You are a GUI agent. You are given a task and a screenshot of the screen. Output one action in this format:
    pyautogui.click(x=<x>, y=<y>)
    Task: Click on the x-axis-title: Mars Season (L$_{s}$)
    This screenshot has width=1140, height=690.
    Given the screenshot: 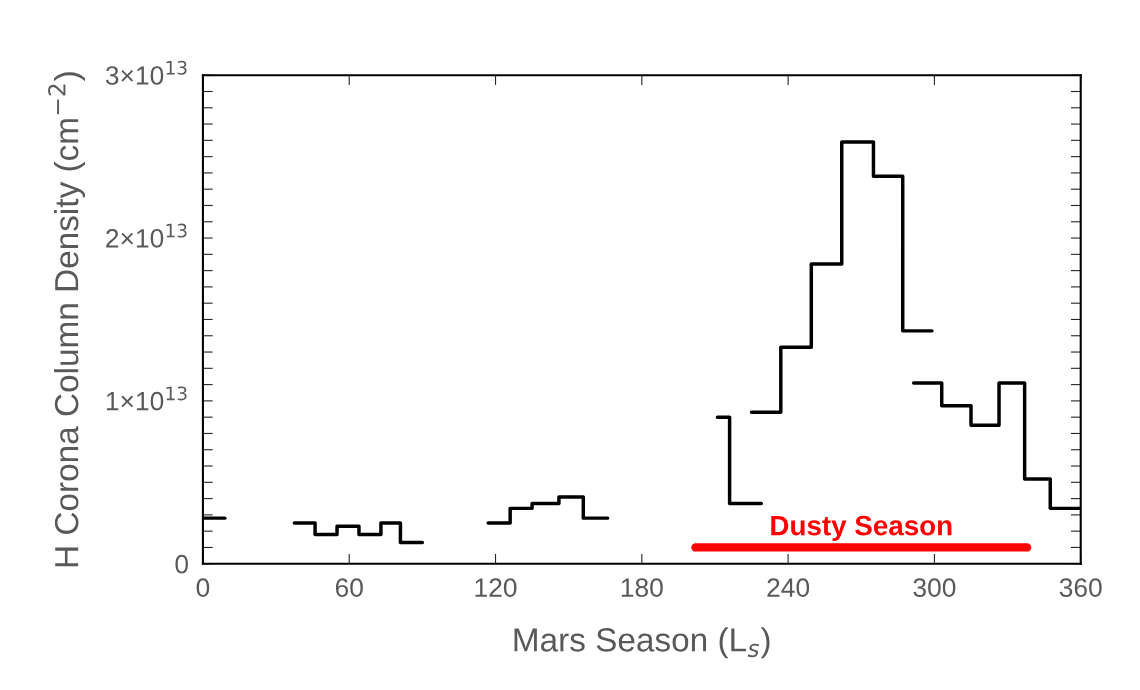 What is the action you would take?
    pyautogui.click(x=642, y=643)
    